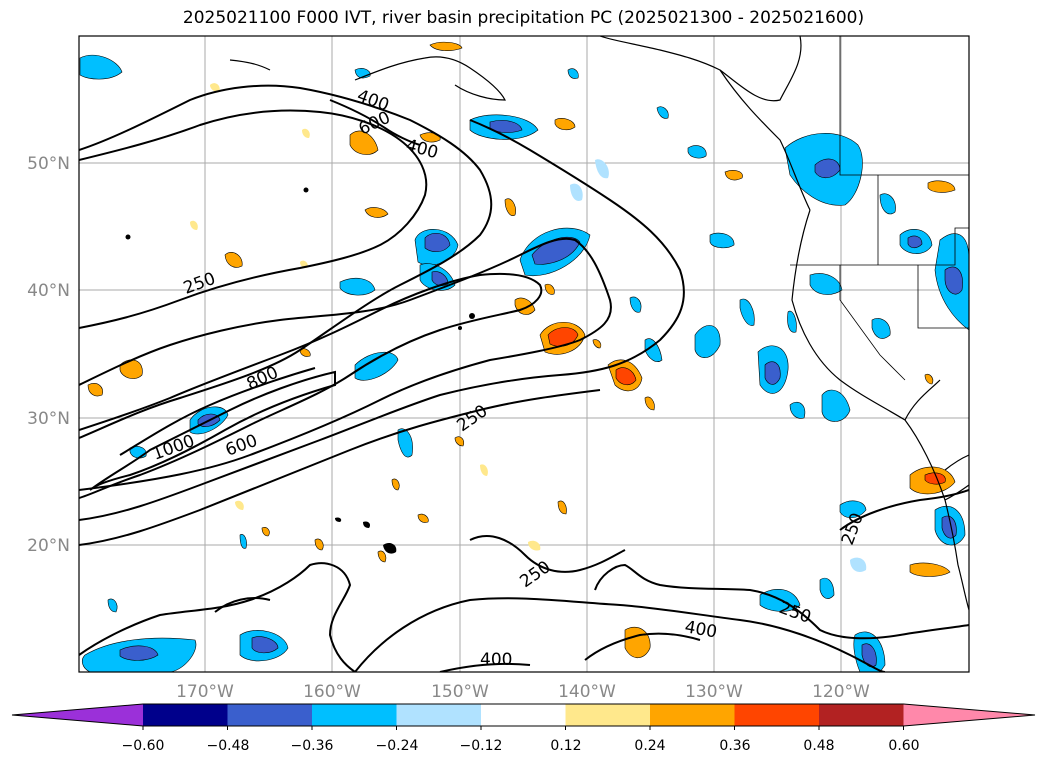  I want to click on colorbar, so click(523, 716).